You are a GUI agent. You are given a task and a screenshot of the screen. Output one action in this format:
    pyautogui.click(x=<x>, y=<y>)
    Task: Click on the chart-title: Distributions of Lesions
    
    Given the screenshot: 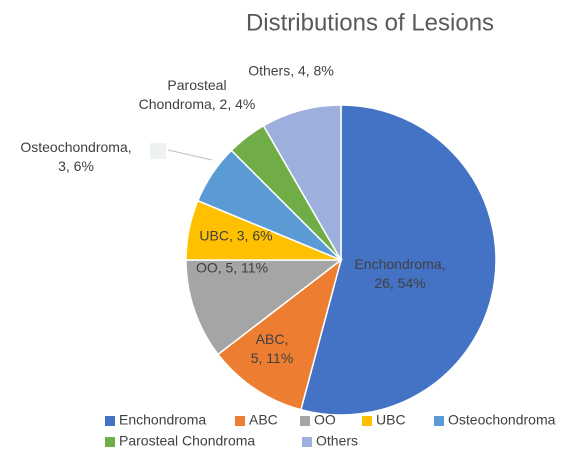 What is the action you would take?
    pyautogui.click(x=370, y=22)
    